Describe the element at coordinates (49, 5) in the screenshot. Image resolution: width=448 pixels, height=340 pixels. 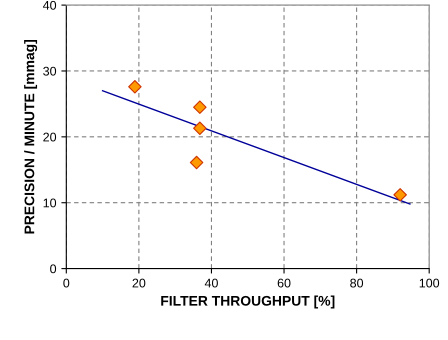
I see `y-tick-label: 40` at that location.